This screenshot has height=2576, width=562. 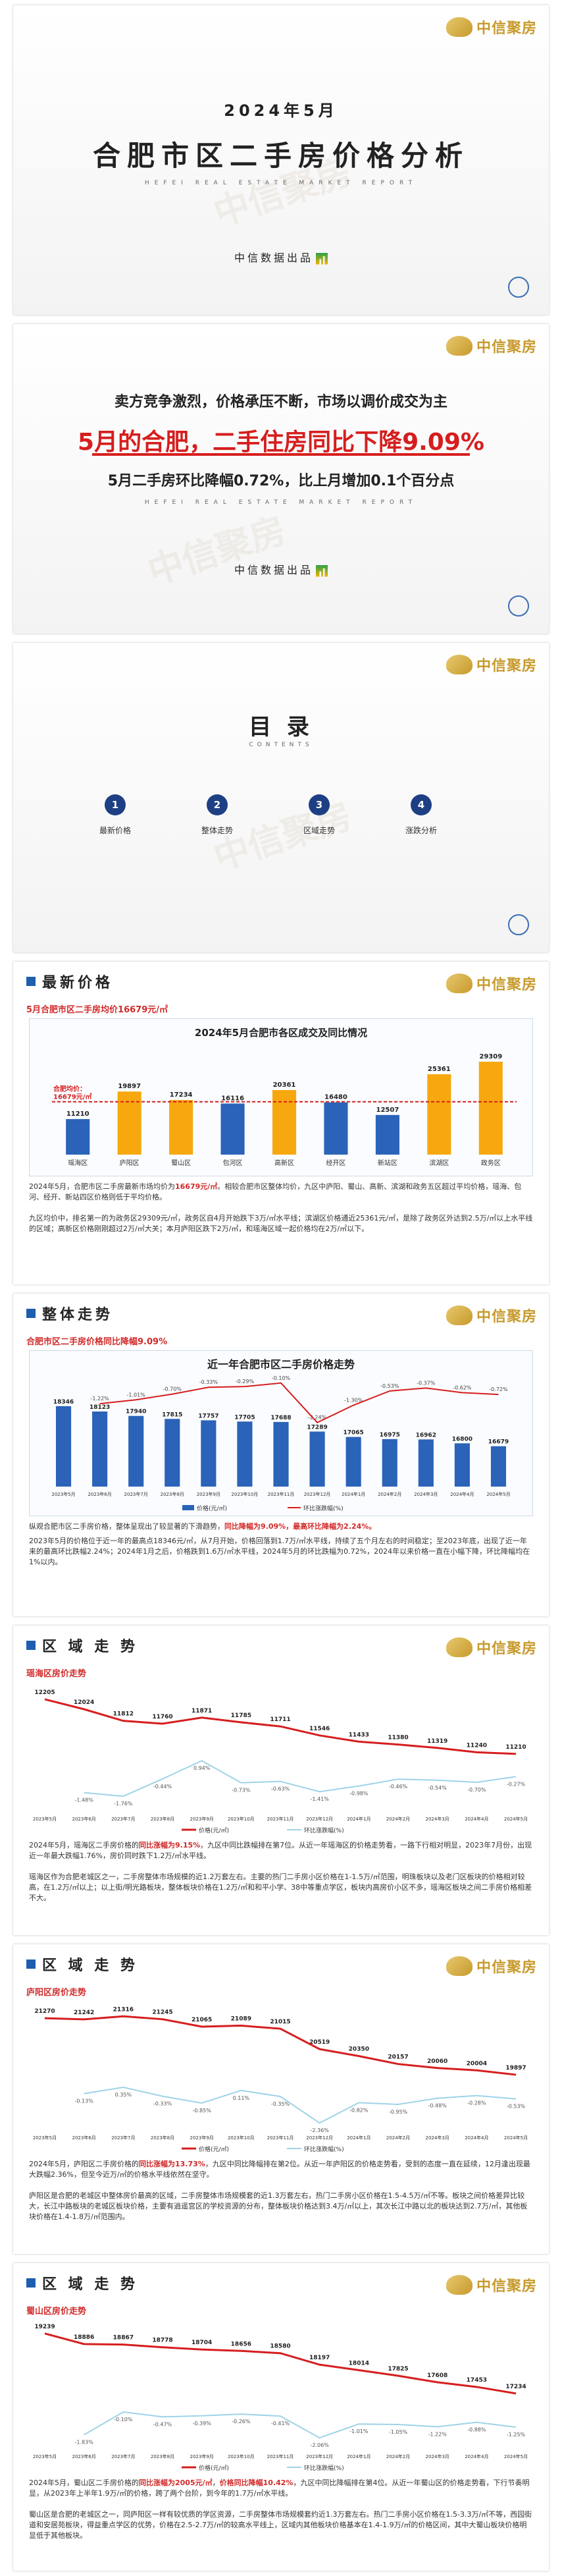 What do you see at coordinates (188, 1507) in the screenshot?
I see `legend-price-swatch` at bounding box center [188, 1507].